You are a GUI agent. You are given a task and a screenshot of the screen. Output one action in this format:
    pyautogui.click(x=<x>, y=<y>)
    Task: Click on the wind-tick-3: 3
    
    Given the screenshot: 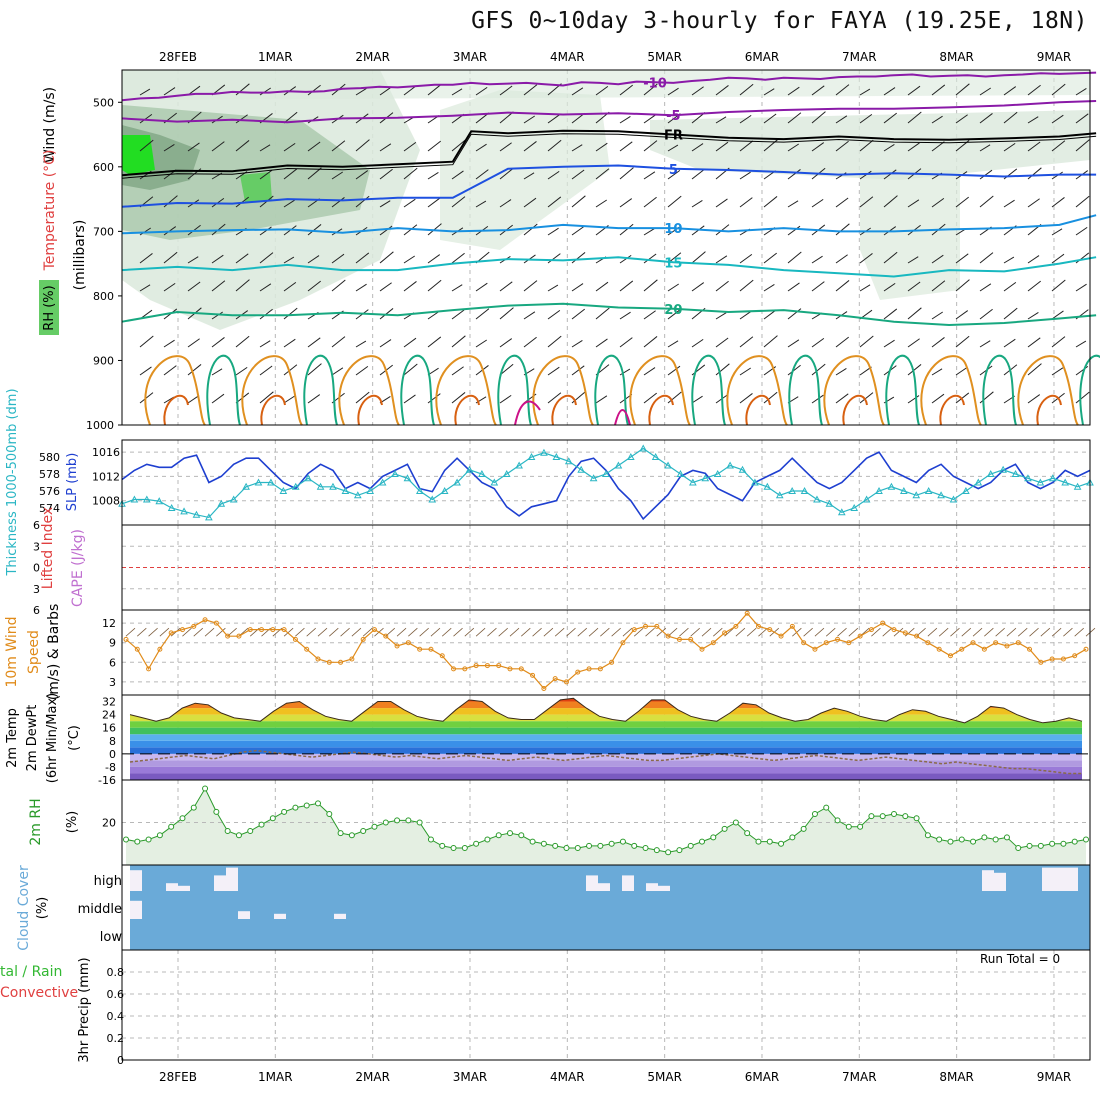 What is the action you would take?
    pyautogui.click(x=112, y=682)
    